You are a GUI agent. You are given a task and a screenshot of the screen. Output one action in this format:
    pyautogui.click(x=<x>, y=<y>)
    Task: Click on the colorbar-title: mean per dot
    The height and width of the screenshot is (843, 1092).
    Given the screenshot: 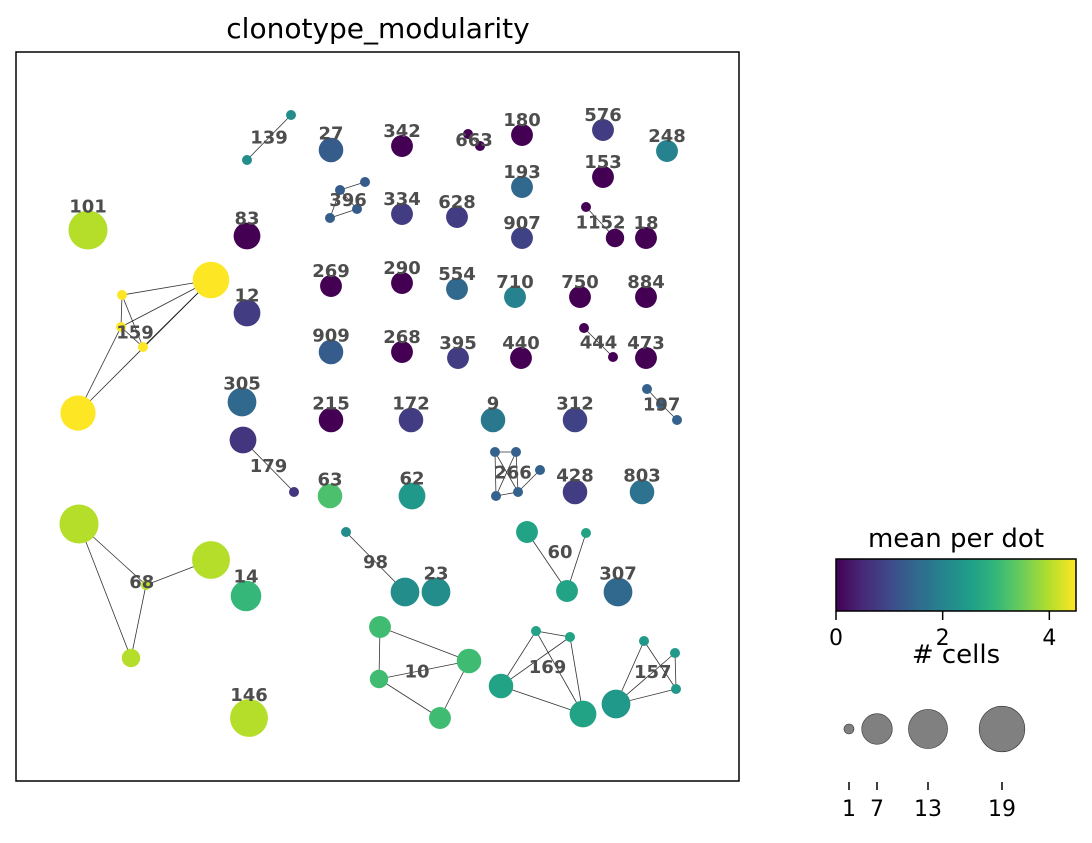 What is the action you would take?
    pyautogui.click(x=956, y=539)
    